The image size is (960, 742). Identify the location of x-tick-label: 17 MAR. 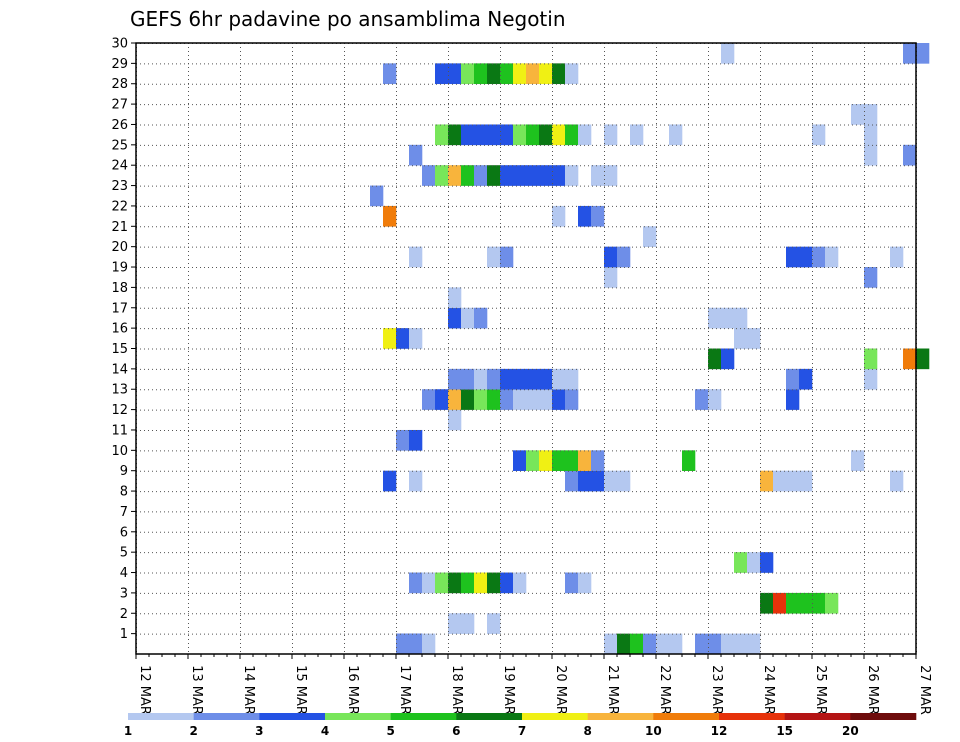
(404, 690).